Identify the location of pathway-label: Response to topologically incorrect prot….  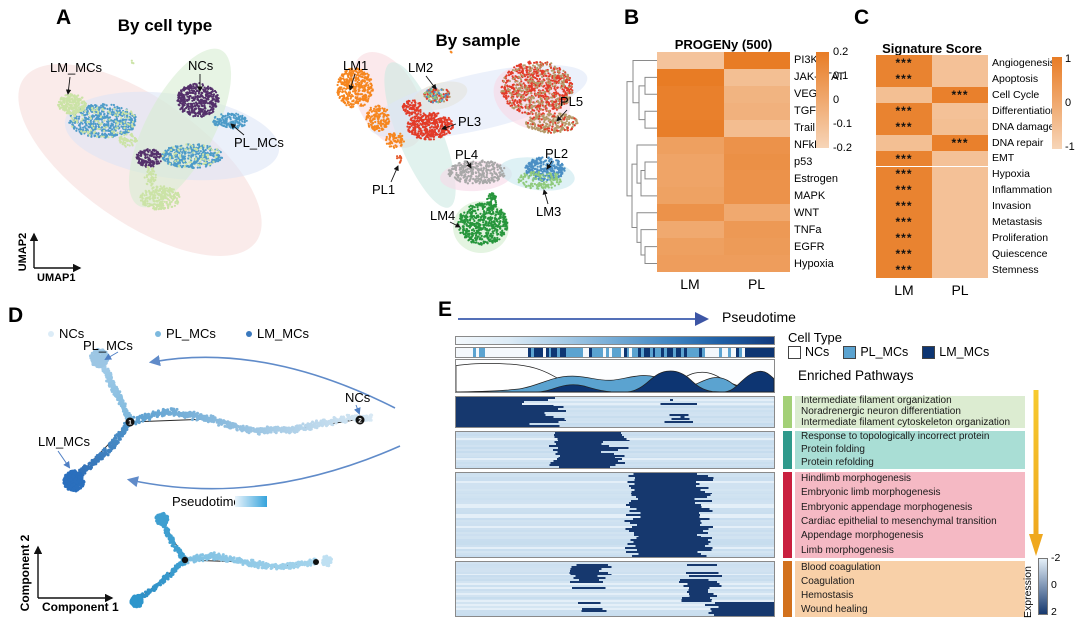
(895, 437).